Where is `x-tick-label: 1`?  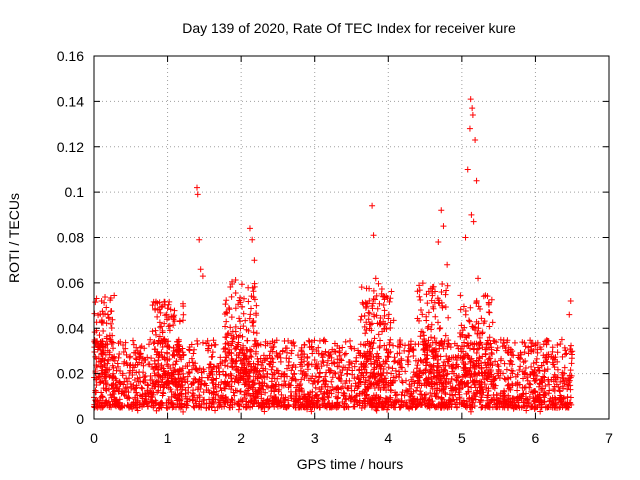
x-tick-label: 1 is located at coordinates (168, 438).